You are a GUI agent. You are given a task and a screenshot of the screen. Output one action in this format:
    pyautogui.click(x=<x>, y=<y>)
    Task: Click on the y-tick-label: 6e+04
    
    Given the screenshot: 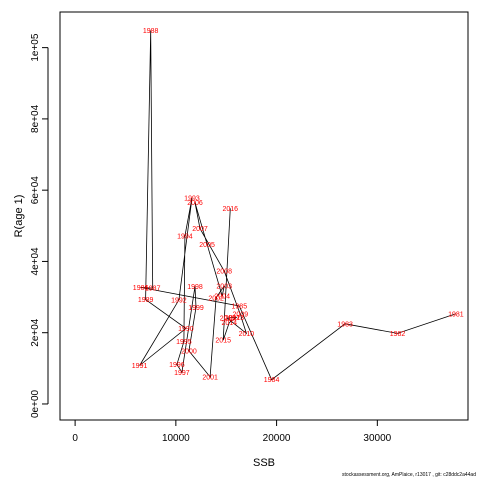 What is the action you would take?
    pyautogui.click(x=35, y=190)
    